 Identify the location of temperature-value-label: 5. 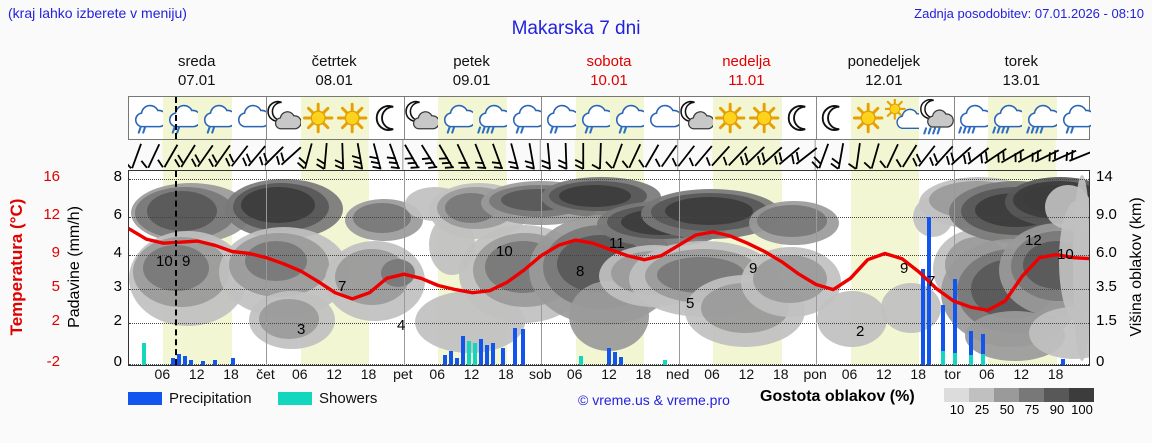
(690, 303).